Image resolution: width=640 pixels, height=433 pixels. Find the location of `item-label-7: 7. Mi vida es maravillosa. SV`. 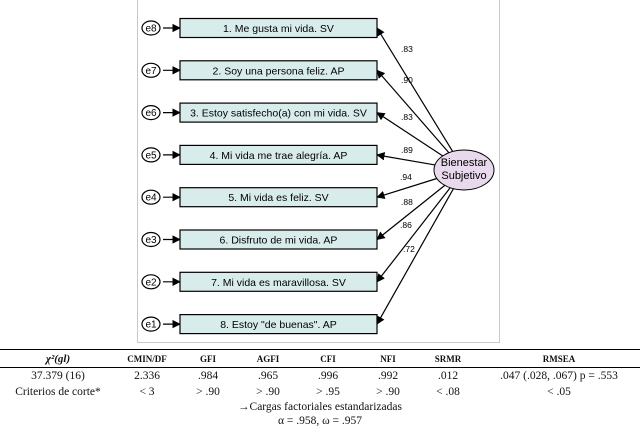

item-label-7: 7. Mi vida es maravillosa. SV is located at coordinates (278, 283).